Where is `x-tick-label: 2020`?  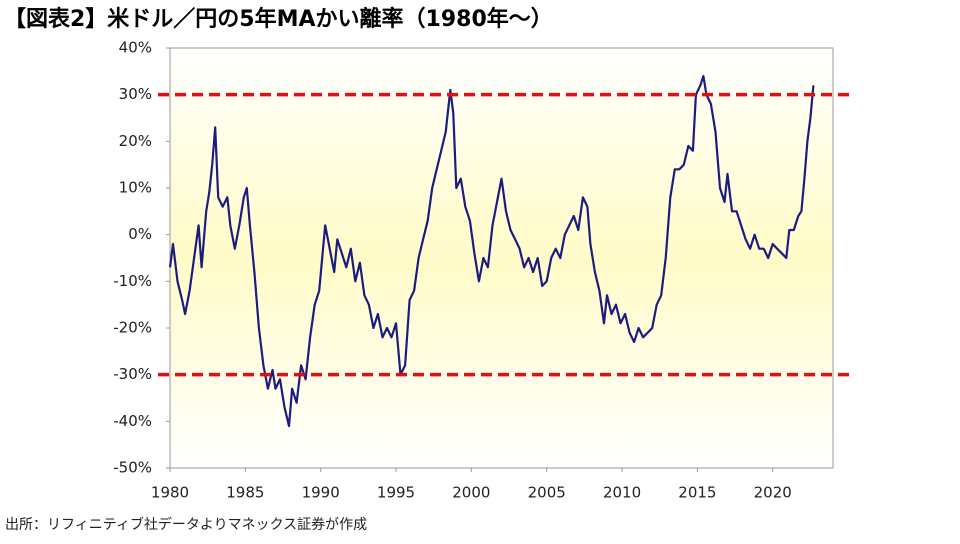 x-tick-label: 2020 is located at coordinates (773, 493).